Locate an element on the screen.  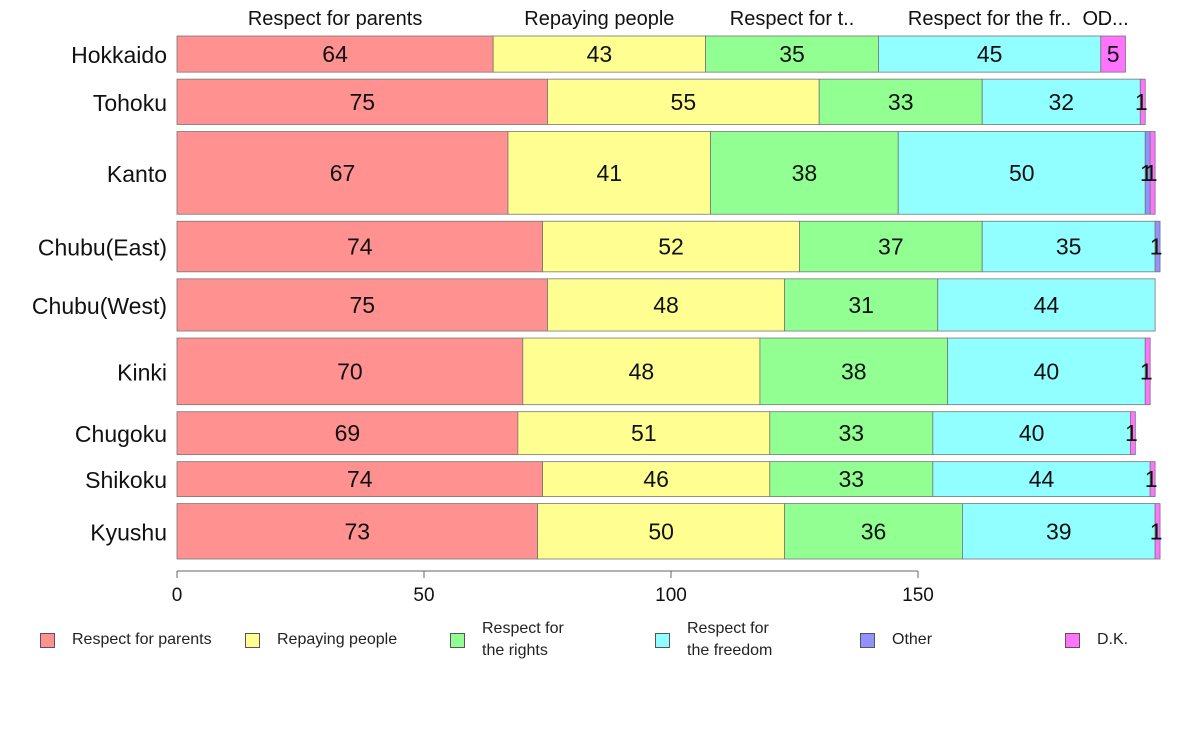
data-label: 52 is located at coordinates (671, 247).